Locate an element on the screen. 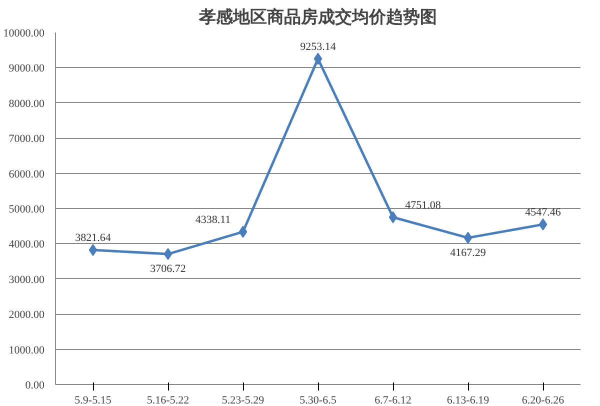 This screenshot has height=406, width=600. data-label: 4547.46 is located at coordinates (543, 212).